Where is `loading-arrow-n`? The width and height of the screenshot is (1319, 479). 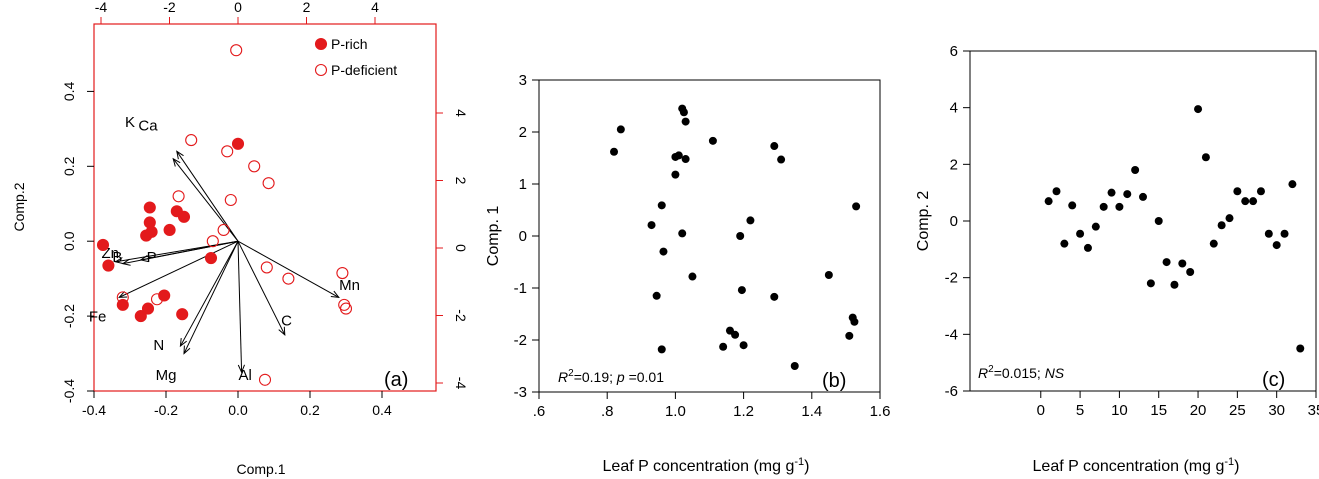
loading-arrow-n is located at coordinates (211, 297).